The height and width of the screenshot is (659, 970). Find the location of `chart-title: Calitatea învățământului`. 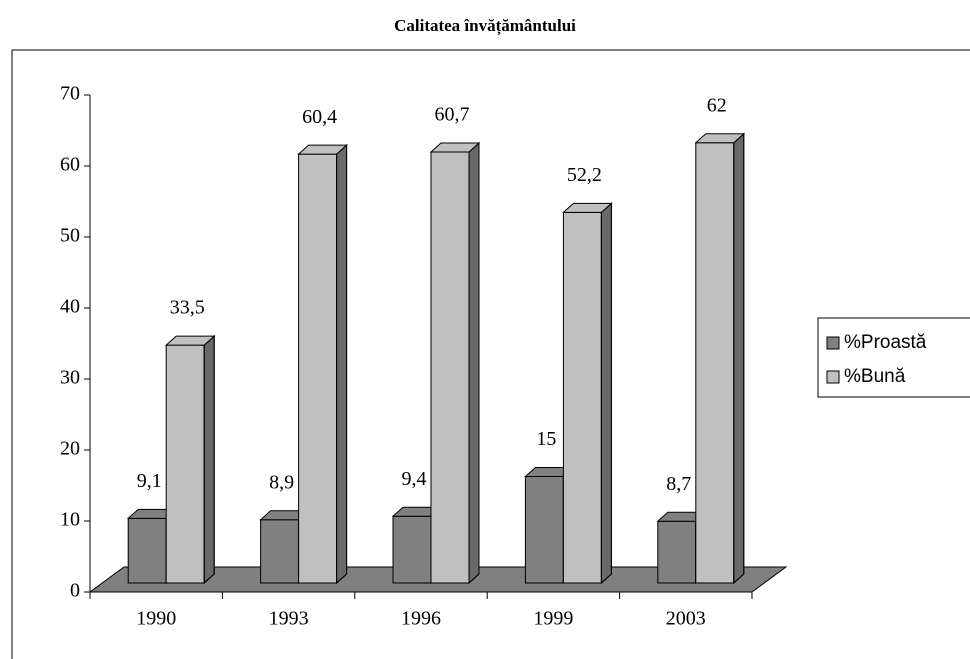

chart-title: Calitatea învățământului is located at coordinates (485, 26).